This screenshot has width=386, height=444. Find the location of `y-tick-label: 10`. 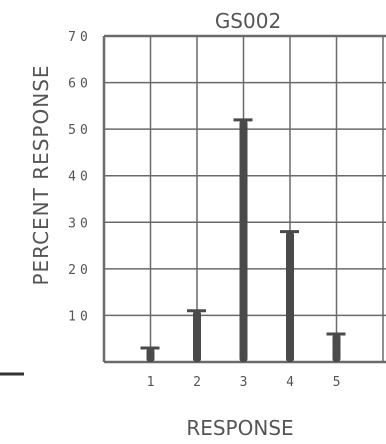

y-tick-label: 10 is located at coordinates (80, 316).